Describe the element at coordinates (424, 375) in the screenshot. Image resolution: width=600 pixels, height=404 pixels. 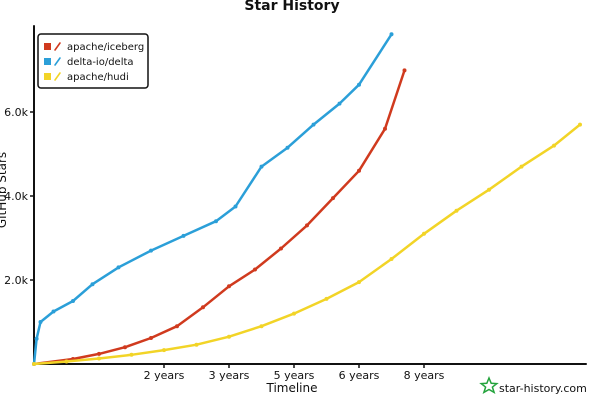
I see `x-tick-label: 8 years` at that location.